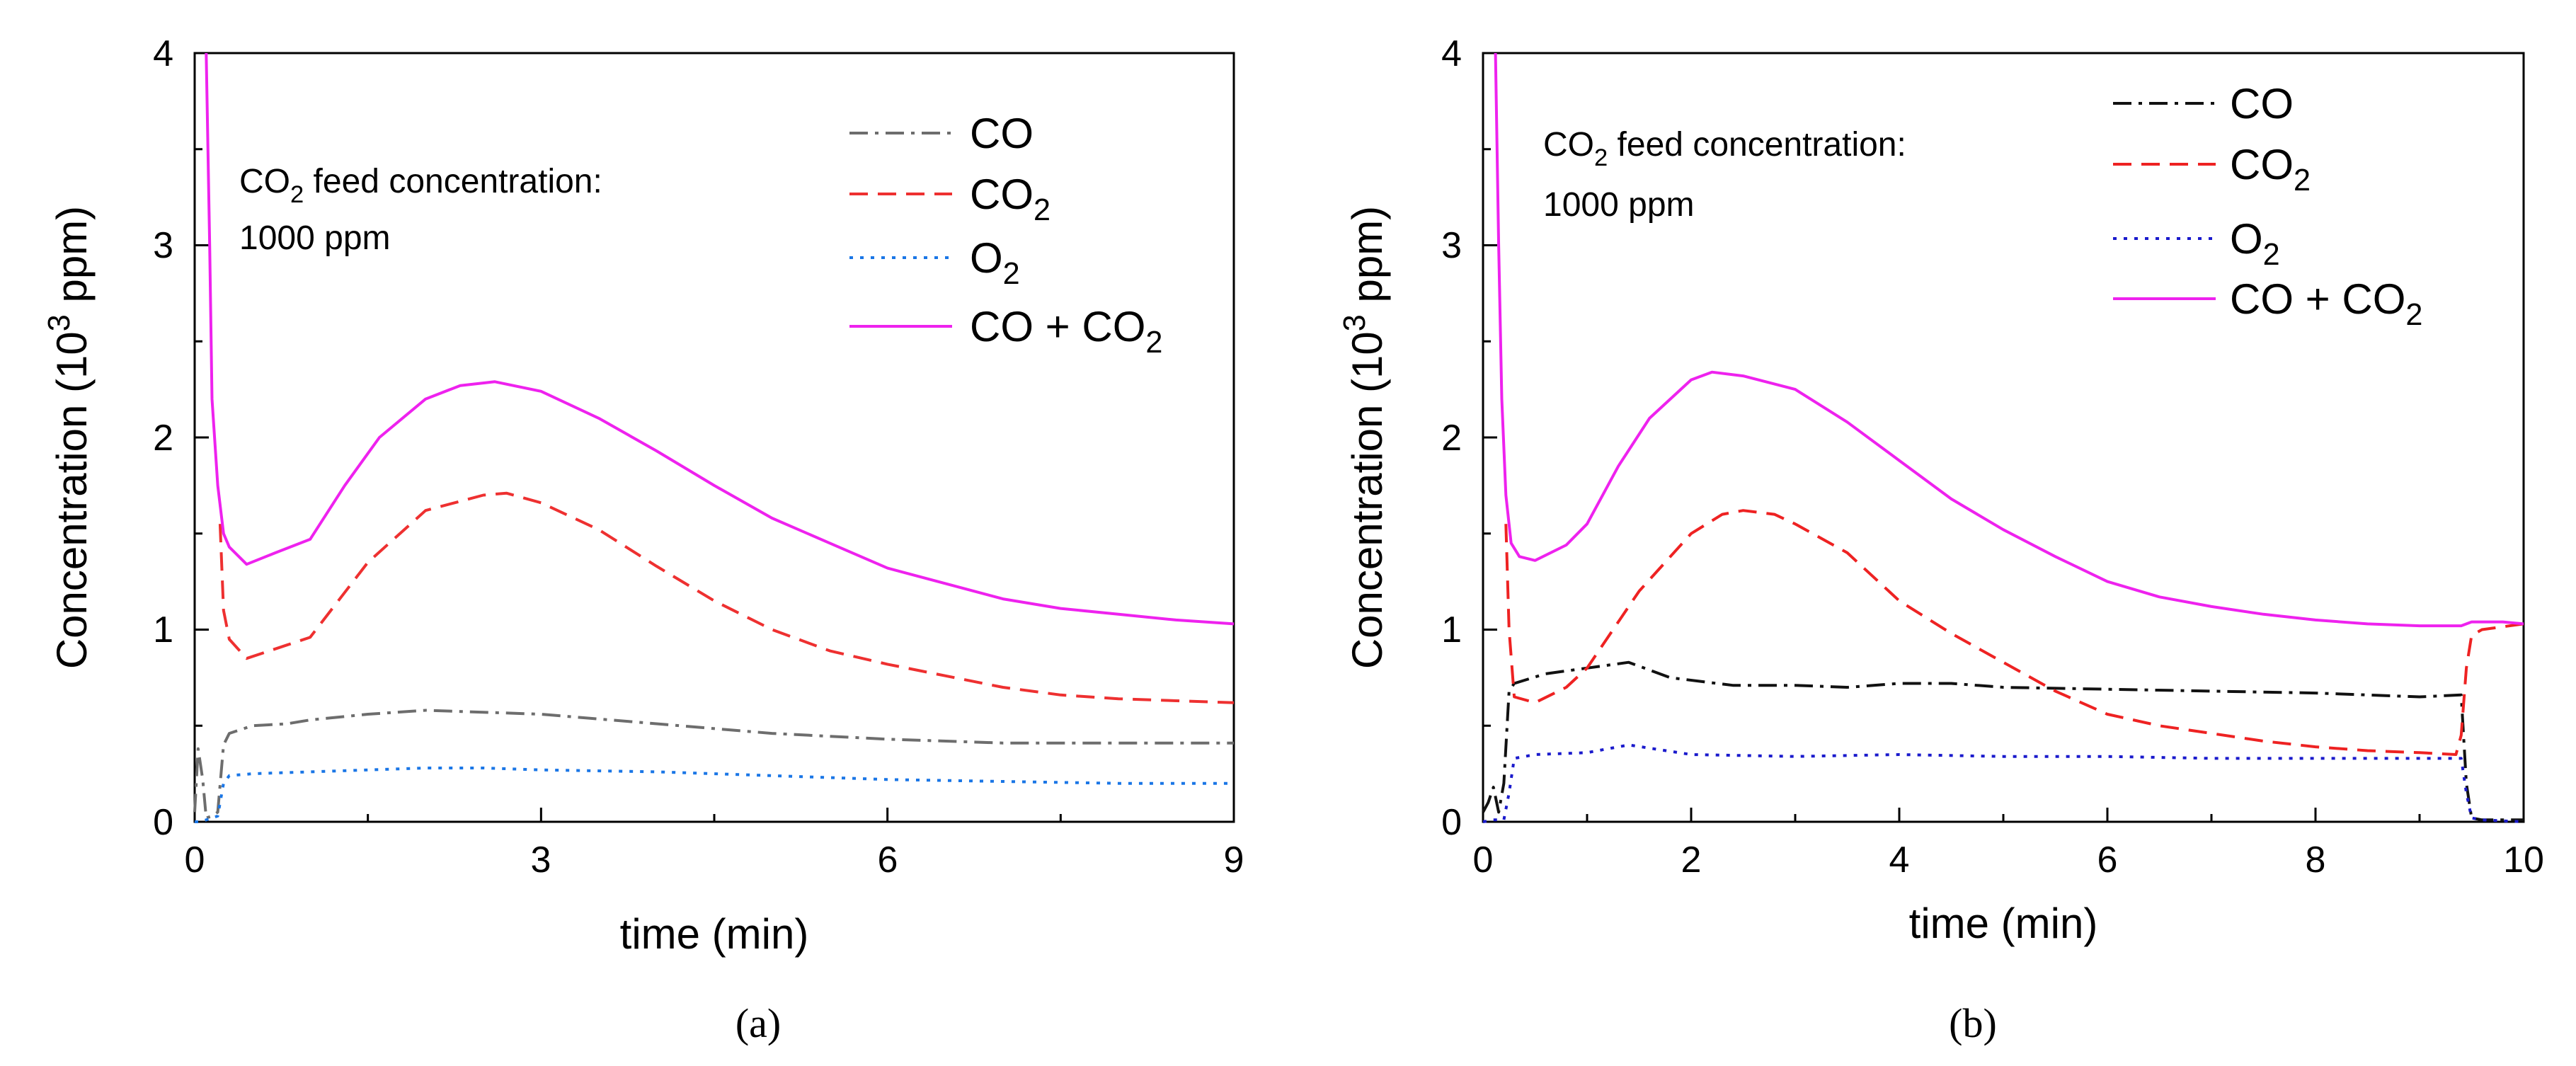 Image resolution: width=2576 pixels, height=1066 pixels. What do you see at coordinates (1451, 438) in the screenshot?
I see `panel-b-y-tick-label-2: 2` at bounding box center [1451, 438].